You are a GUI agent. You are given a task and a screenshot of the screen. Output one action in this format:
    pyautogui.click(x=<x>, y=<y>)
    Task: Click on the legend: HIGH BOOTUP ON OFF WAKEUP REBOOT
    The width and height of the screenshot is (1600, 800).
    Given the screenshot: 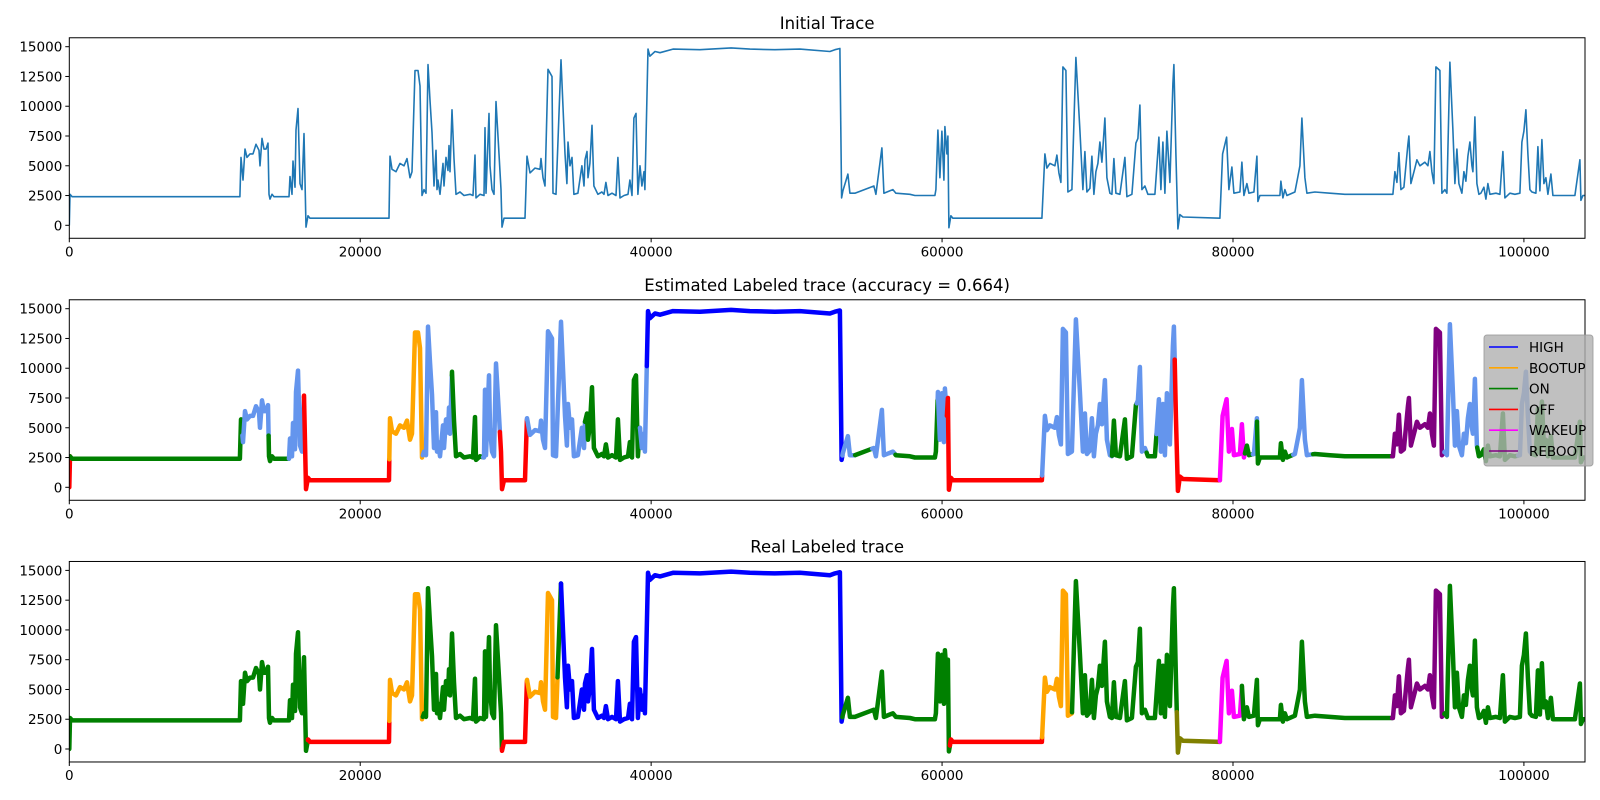 What is the action you would take?
    pyautogui.click(x=1538, y=400)
    